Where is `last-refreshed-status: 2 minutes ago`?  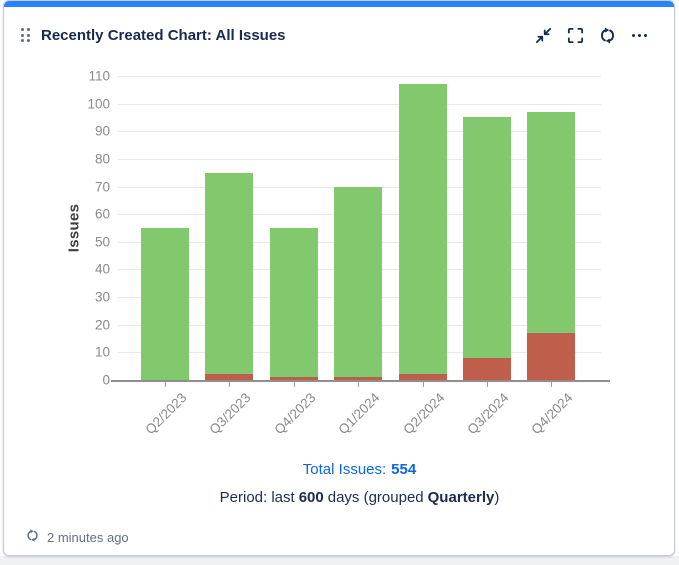
last-refreshed-status: 2 minutes ago is located at coordinates (77, 537).